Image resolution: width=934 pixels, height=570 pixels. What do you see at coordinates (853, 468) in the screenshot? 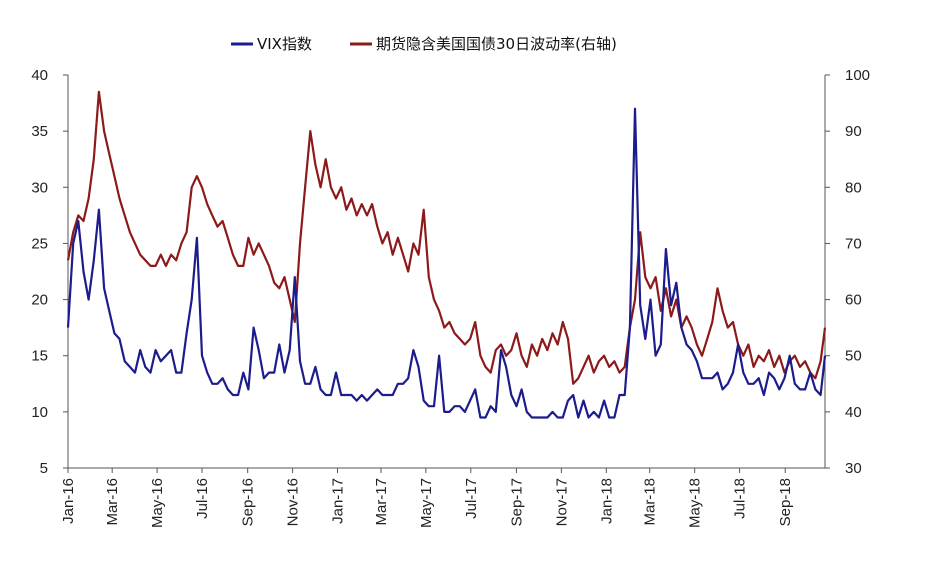
I see `right-y-tick-label: 30` at bounding box center [853, 468].